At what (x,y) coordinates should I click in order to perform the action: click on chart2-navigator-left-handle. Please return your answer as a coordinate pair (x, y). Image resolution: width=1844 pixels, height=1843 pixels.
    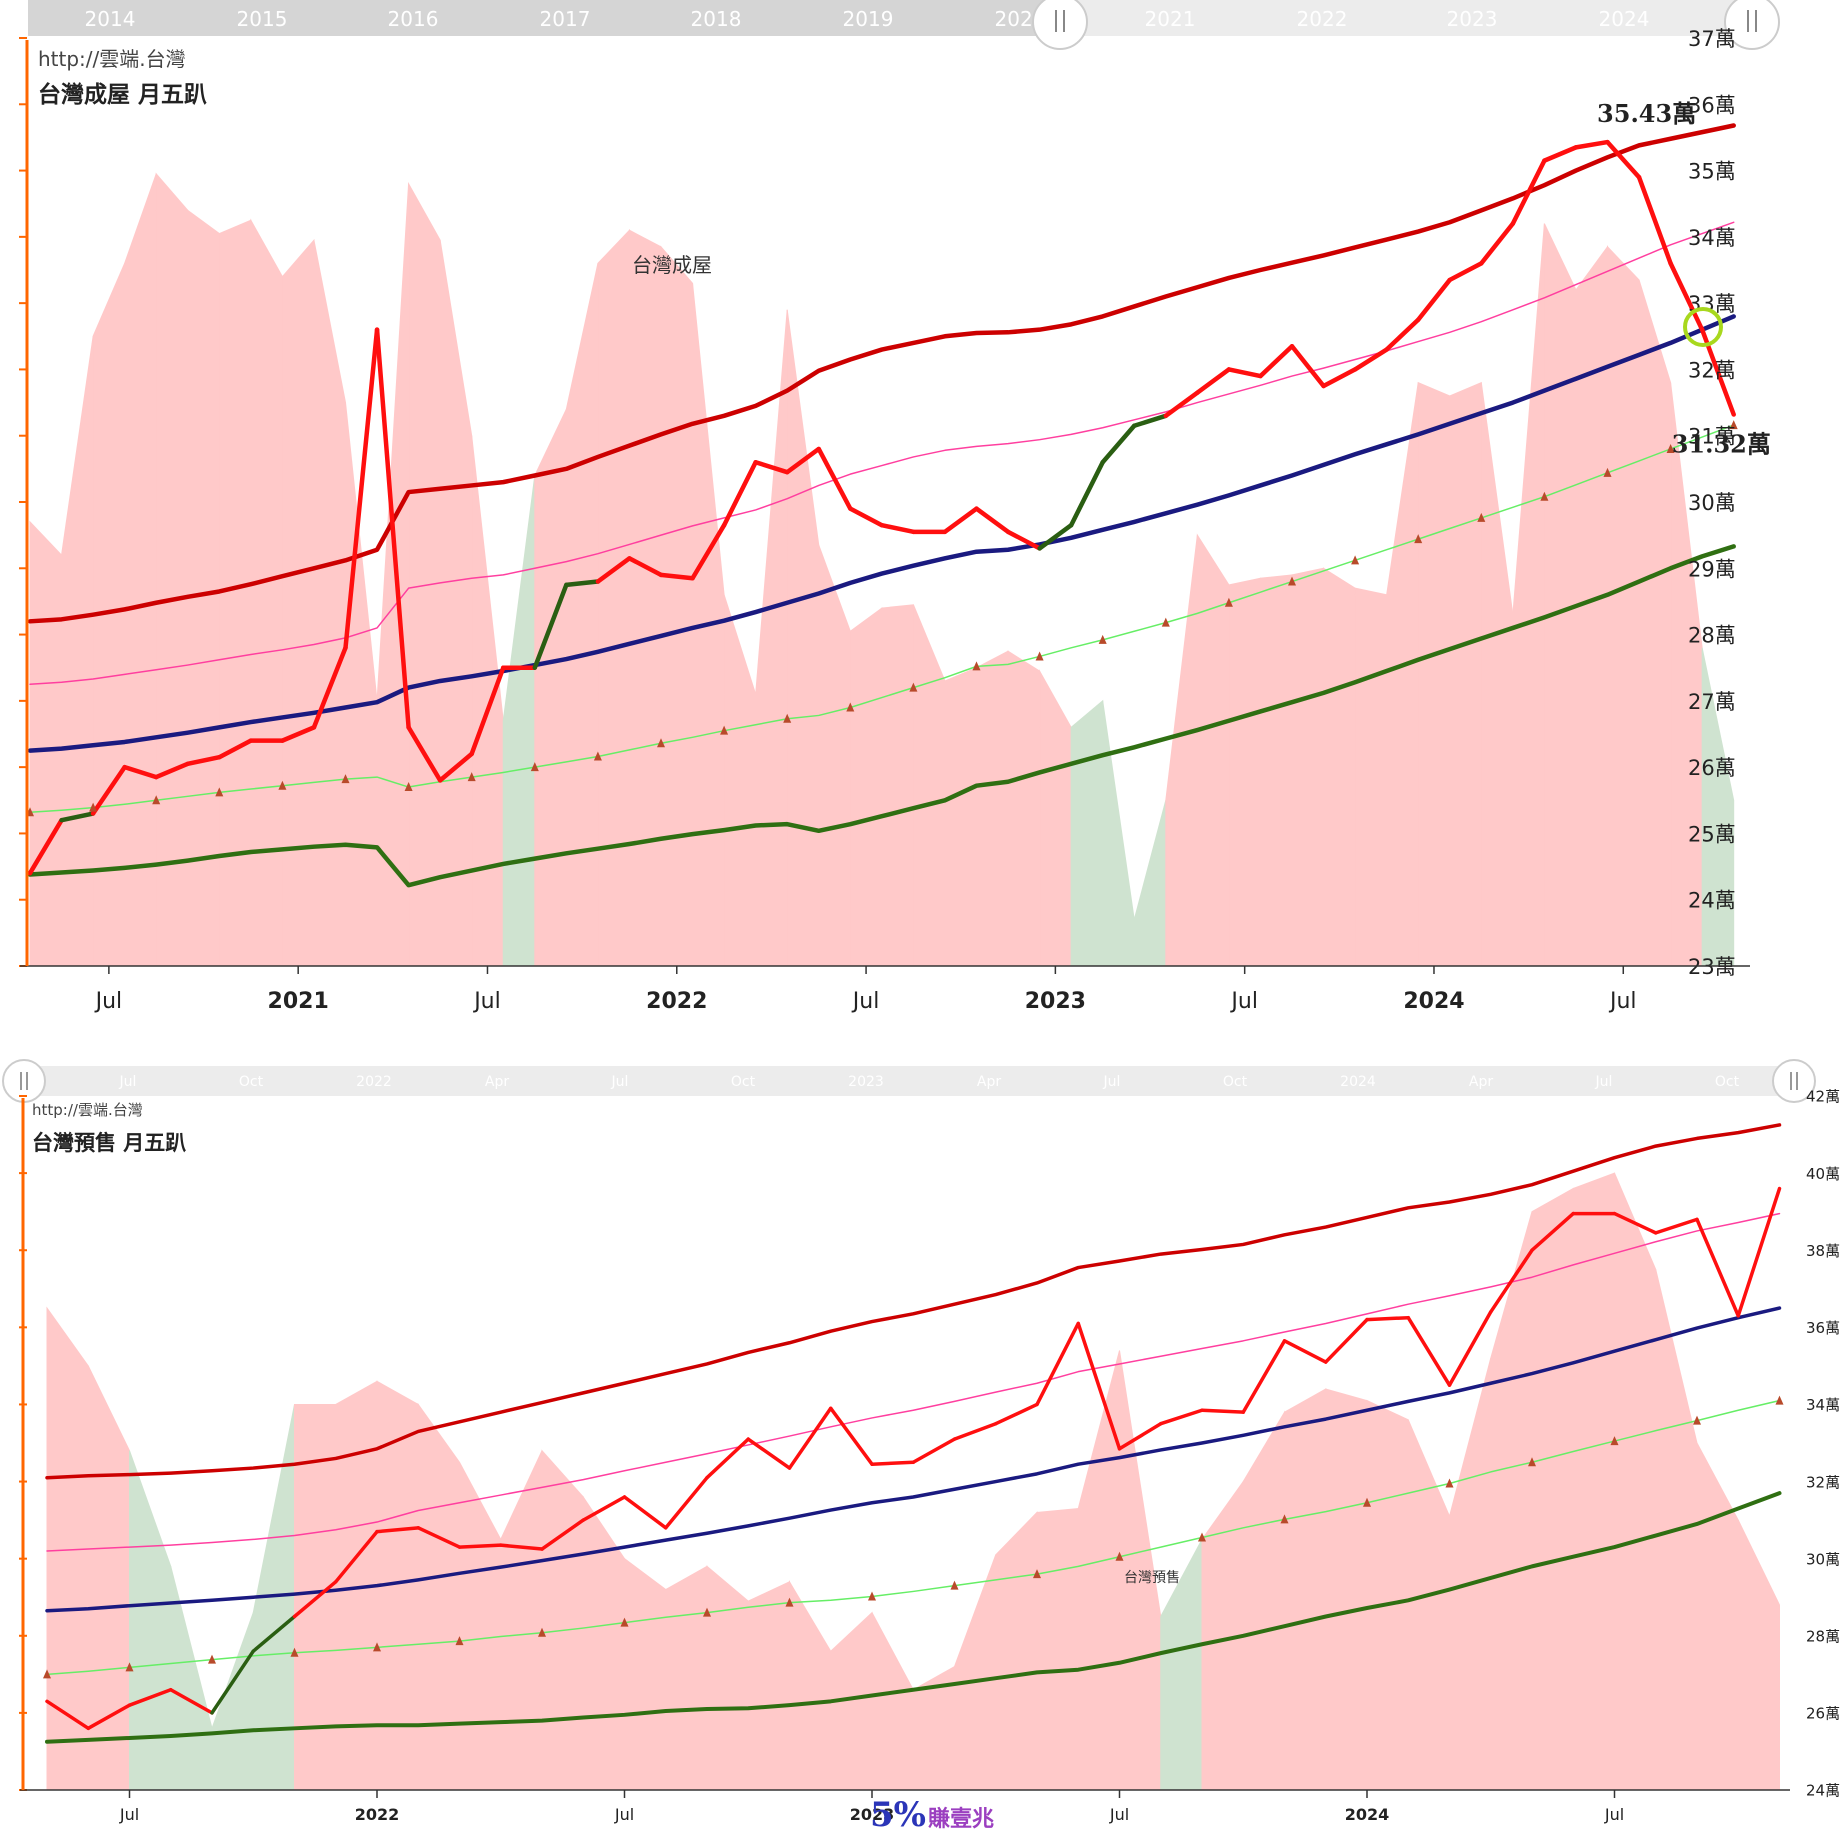
    Looking at the image, I should click on (24, 1081).